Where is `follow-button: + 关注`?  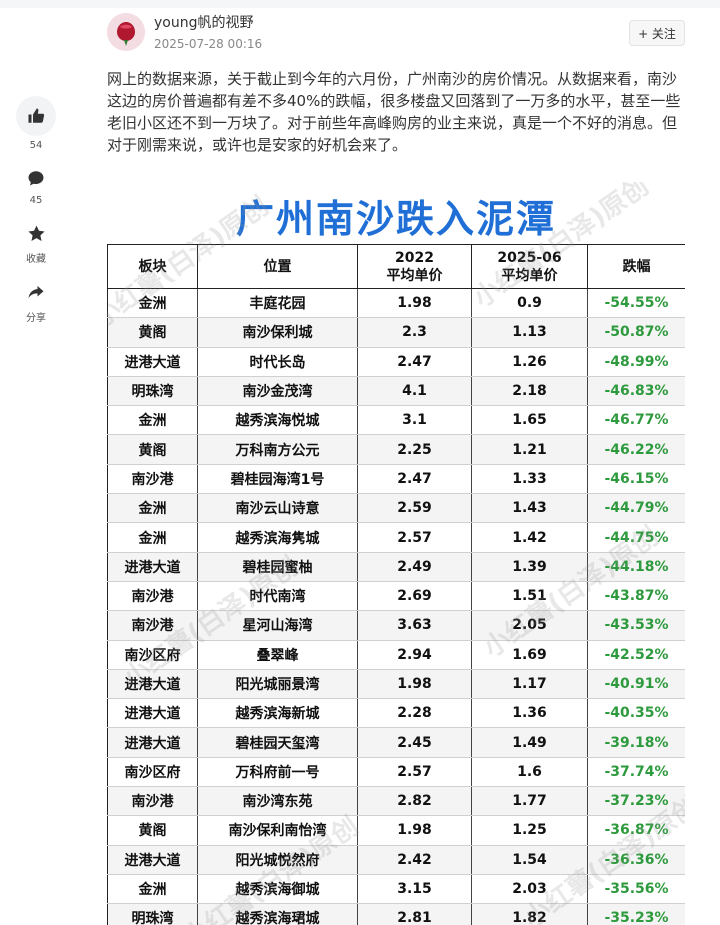 follow-button: + 关注 is located at coordinates (657, 33).